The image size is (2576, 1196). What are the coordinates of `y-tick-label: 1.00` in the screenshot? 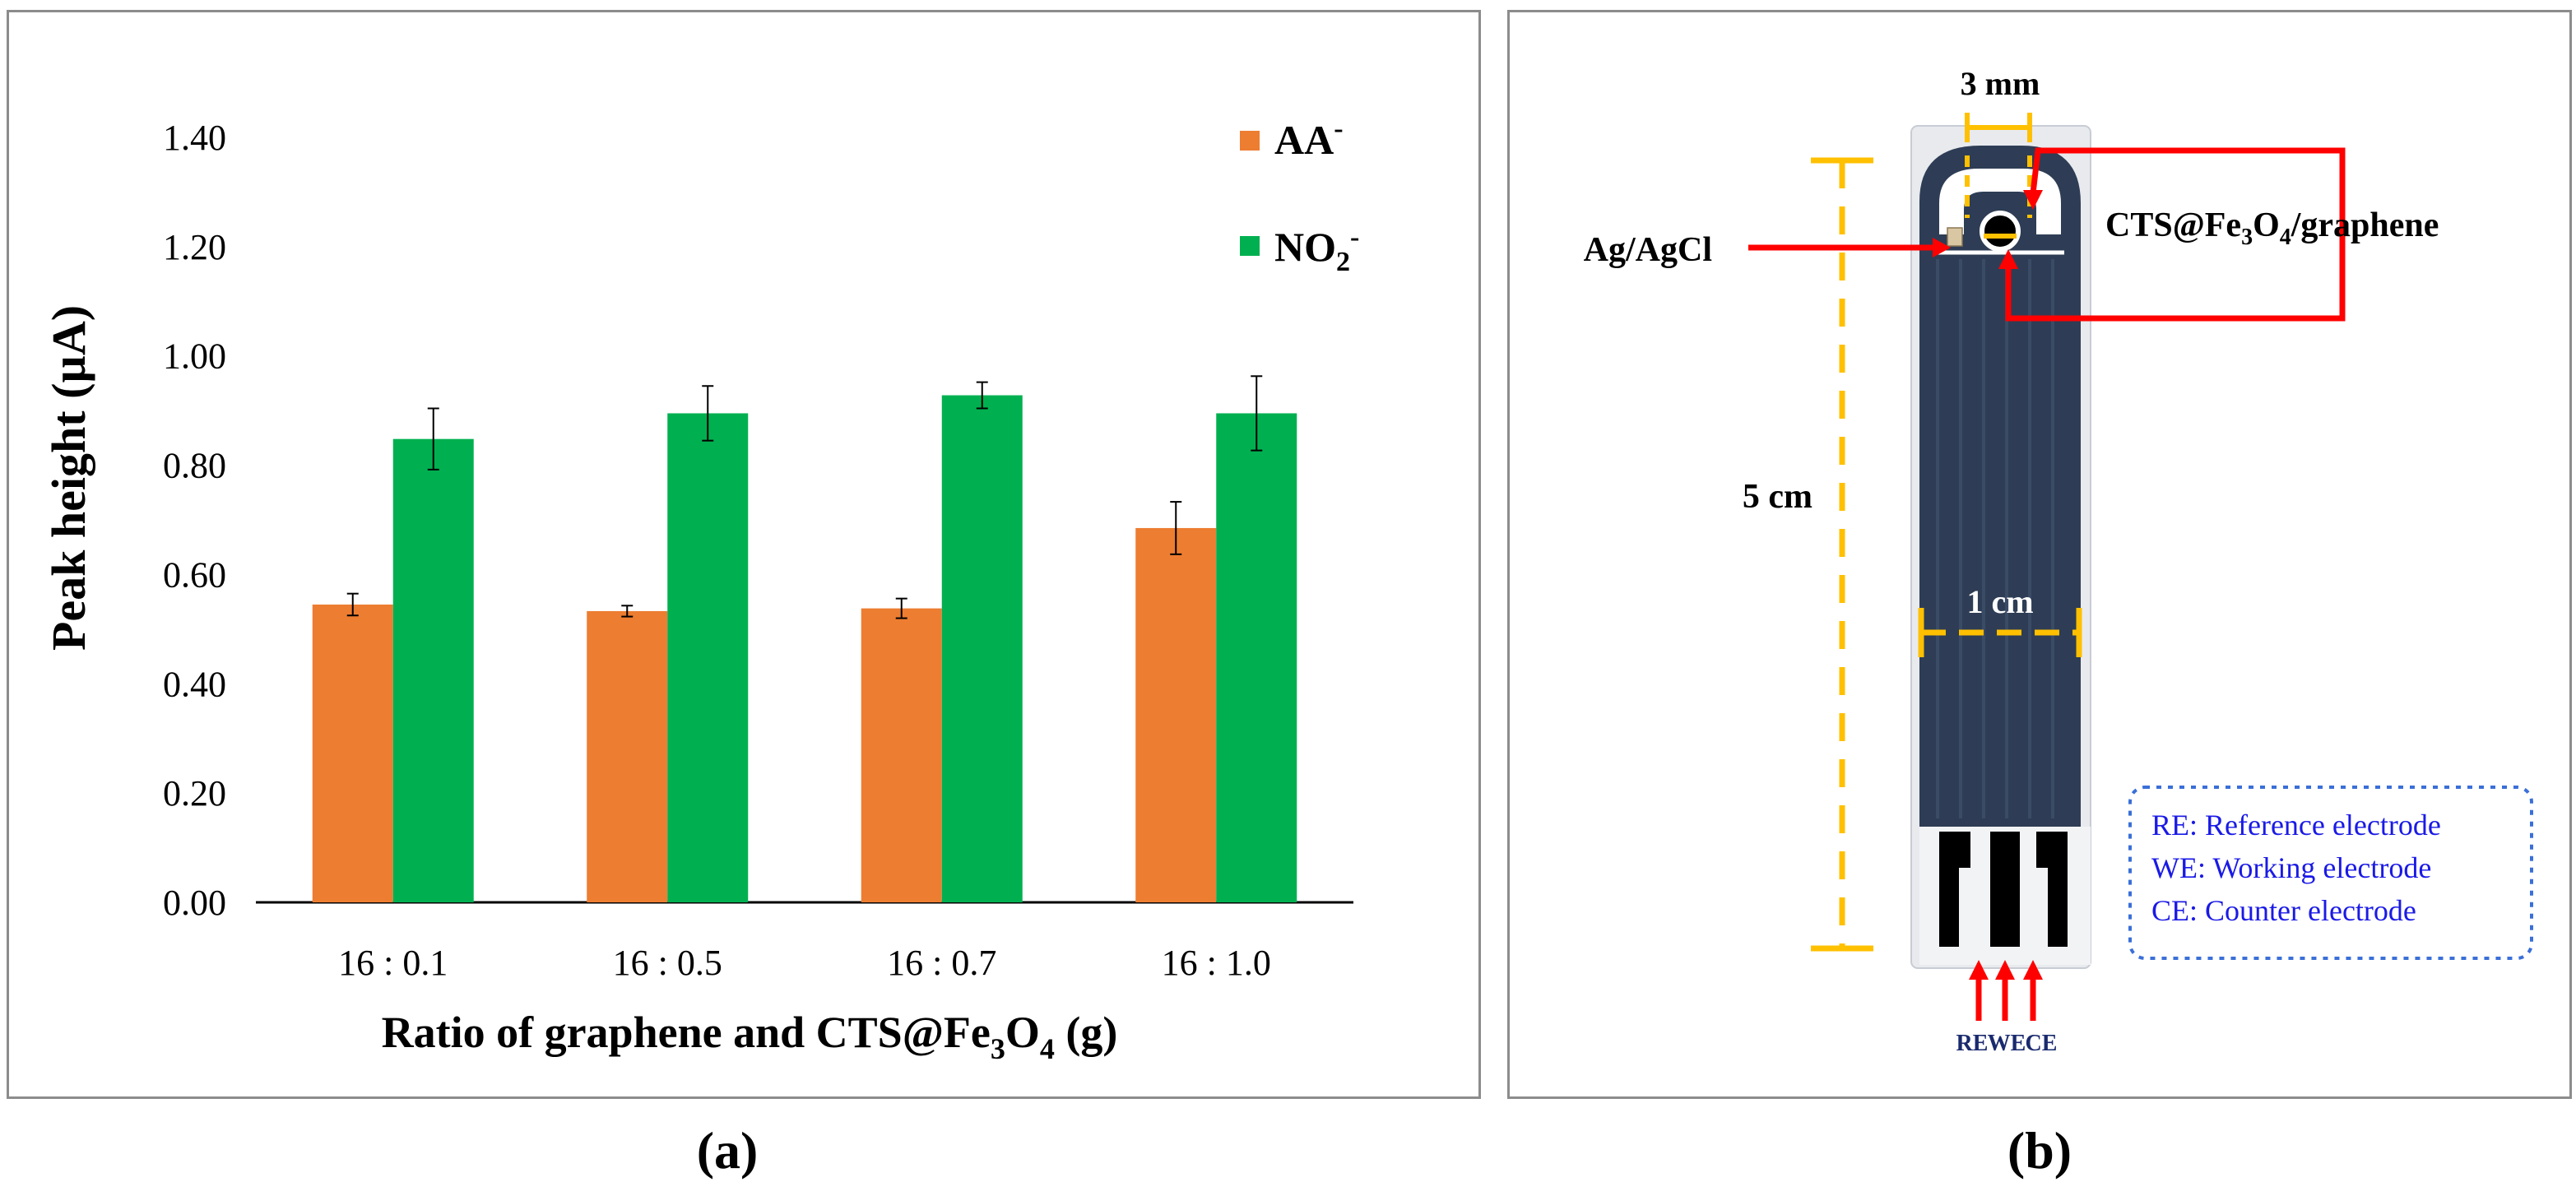 It's located at (194, 356).